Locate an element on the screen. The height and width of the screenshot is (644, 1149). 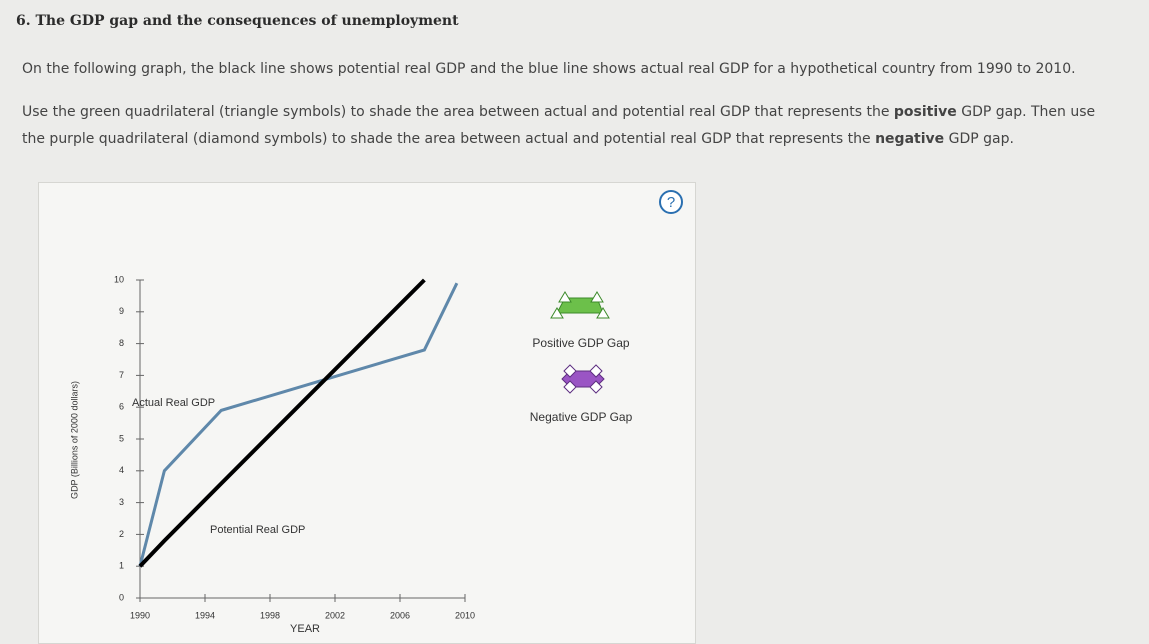
x-tick-label: 1994 is located at coordinates (205, 615).